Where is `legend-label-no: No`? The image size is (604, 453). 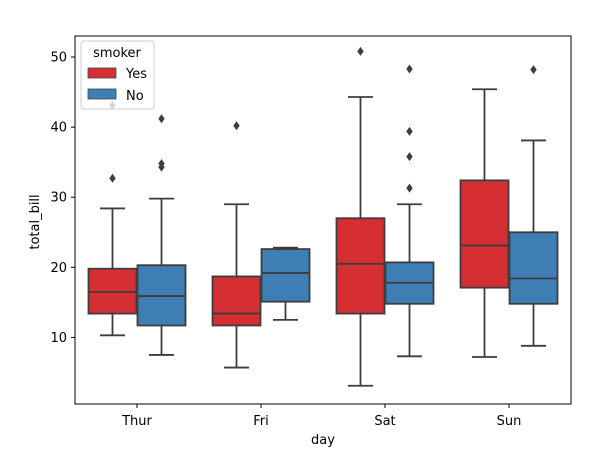 legend-label-no: No is located at coordinates (135, 96).